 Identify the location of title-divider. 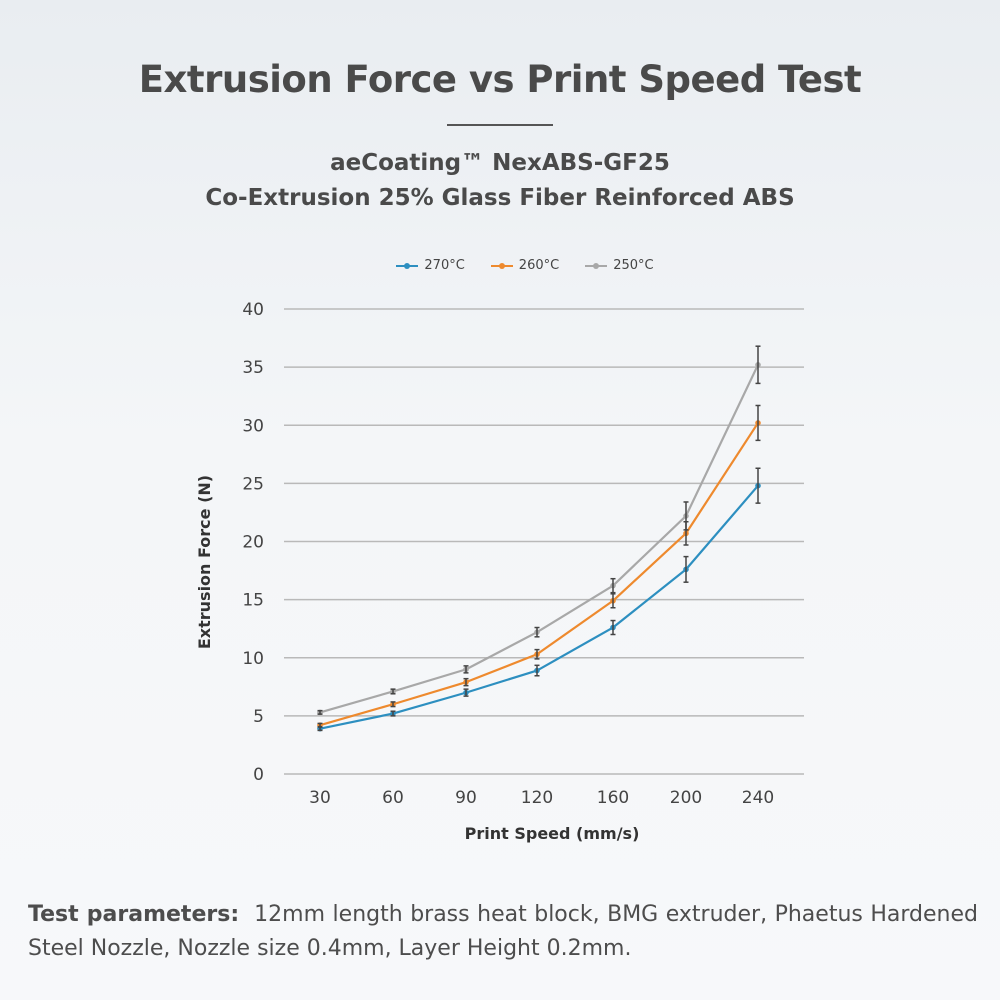
(500, 125).